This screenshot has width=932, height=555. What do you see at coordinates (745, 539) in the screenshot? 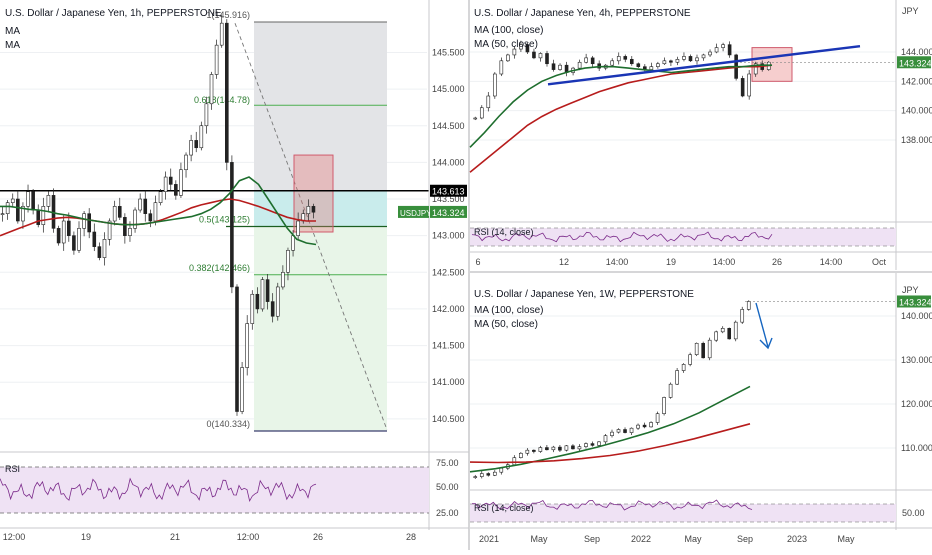
I see `br-x-tick: Sep` at bounding box center [745, 539].